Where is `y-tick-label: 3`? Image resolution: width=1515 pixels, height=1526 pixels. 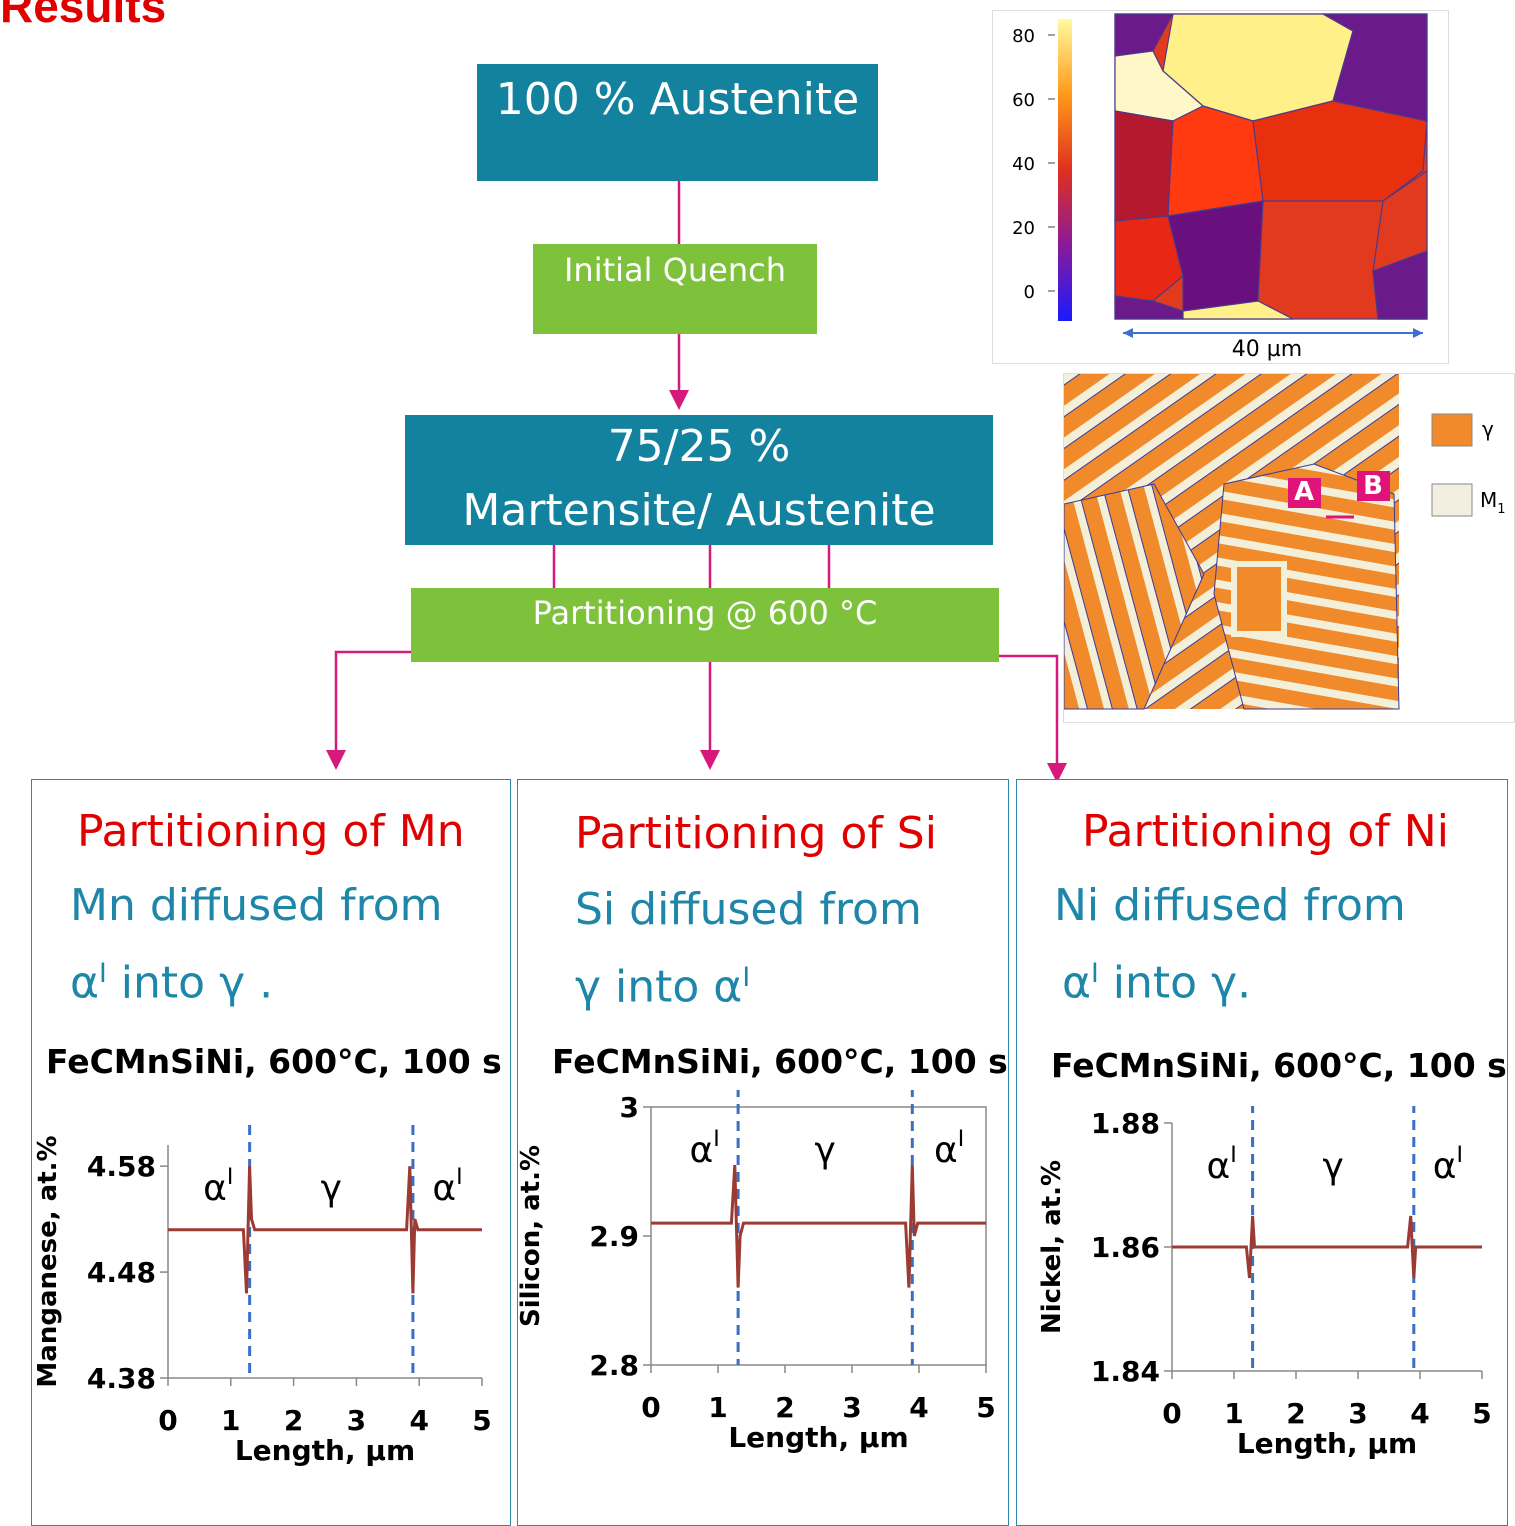 y-tick-label: 3 is located at coordinates (629, 1107).